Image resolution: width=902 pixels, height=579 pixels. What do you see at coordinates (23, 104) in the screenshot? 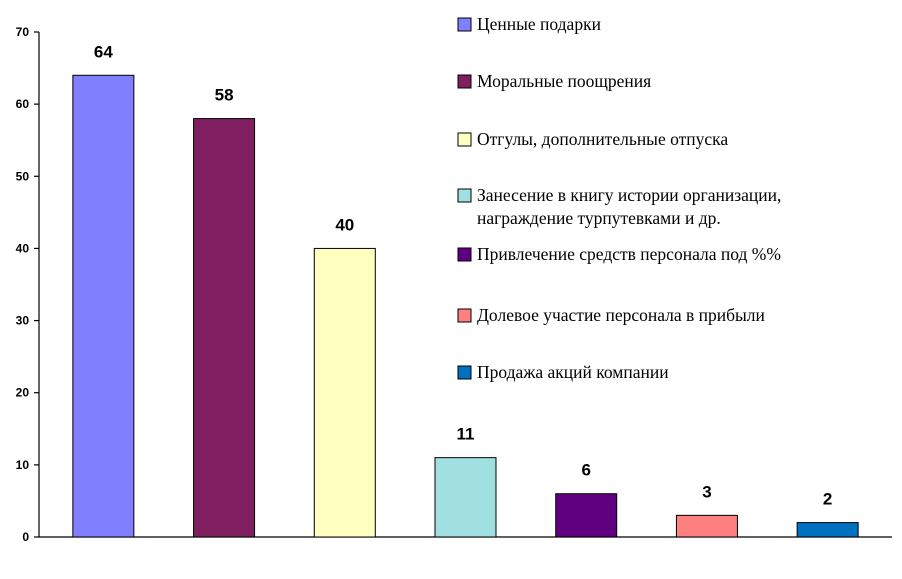
I see `y-tick-label: 60` at bounding box center [23, 104].